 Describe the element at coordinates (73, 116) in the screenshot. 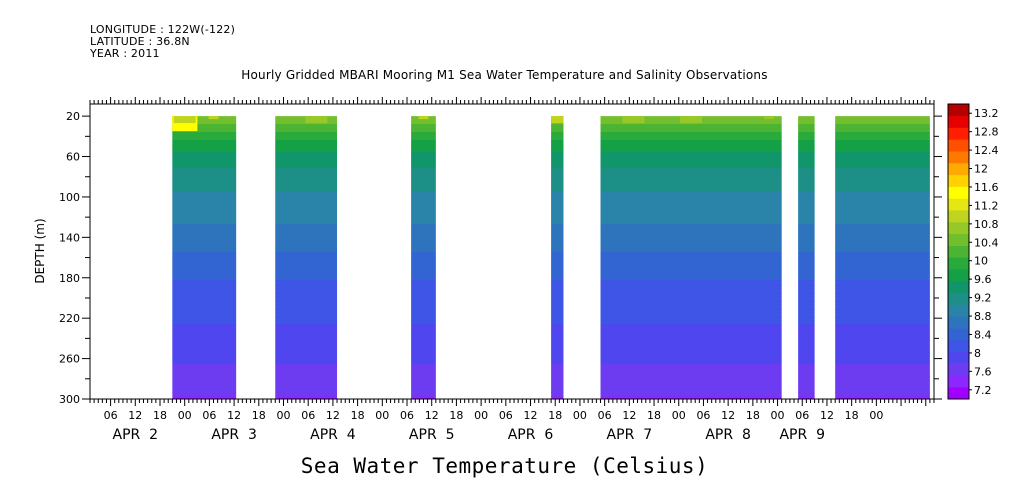

I see `y-tick-label: 20` at that location.